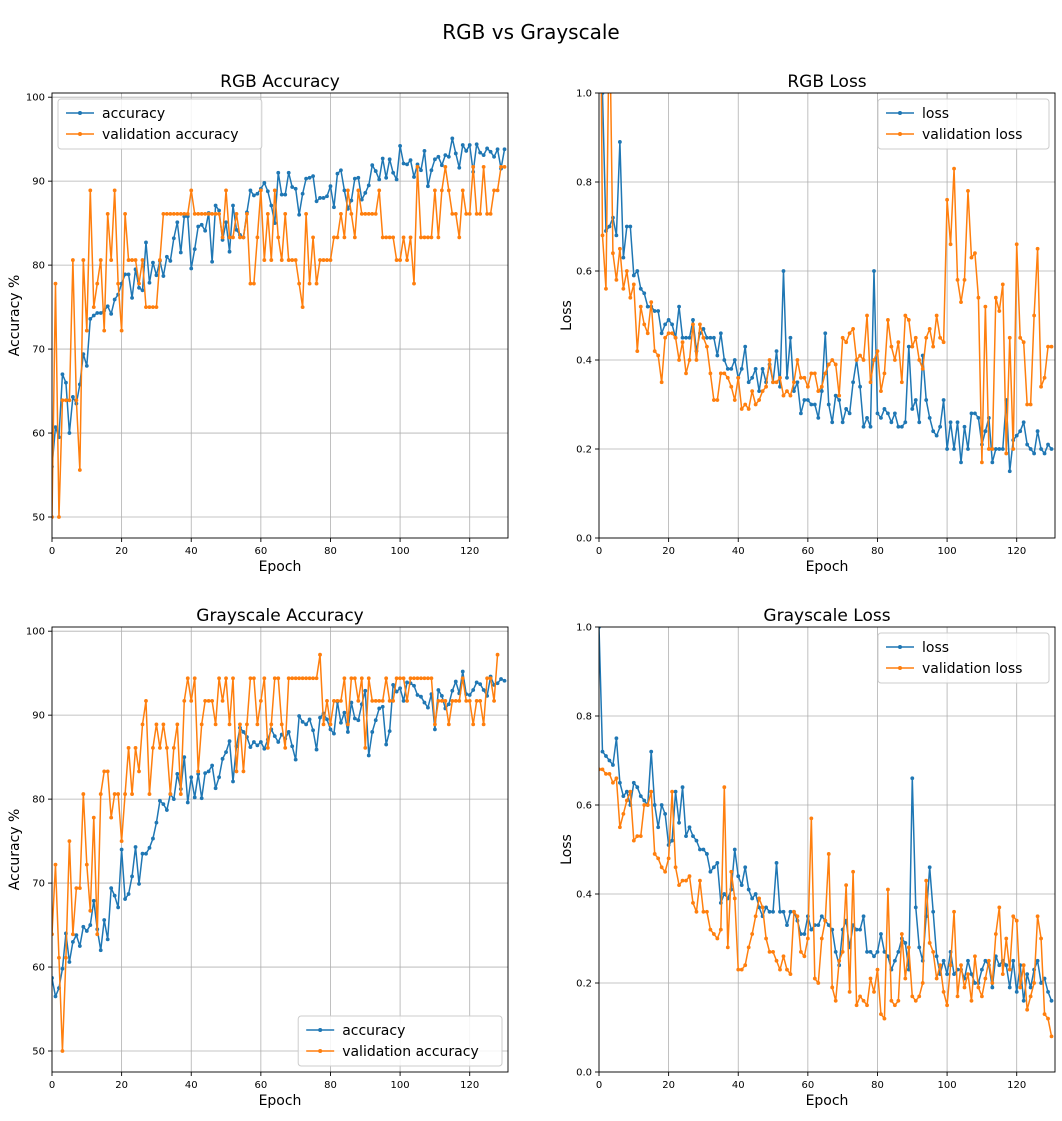 The width and height of the screenshot is (1062, 1121). I want to click on legend-marker, so click(900, 113).